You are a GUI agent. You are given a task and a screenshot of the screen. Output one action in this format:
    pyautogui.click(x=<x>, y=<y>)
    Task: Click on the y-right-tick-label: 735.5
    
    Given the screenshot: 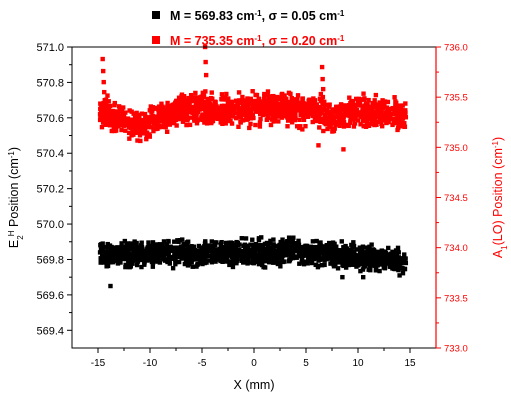 What is the action you would take?
    pyautogui.click(x=456, y=98)
    